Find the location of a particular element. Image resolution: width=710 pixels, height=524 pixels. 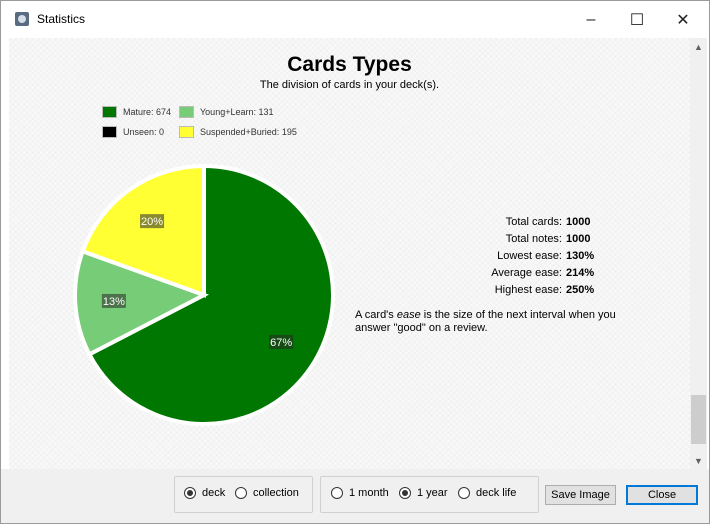

radio-deck-life: deck life is located at coordinates (487, 493).